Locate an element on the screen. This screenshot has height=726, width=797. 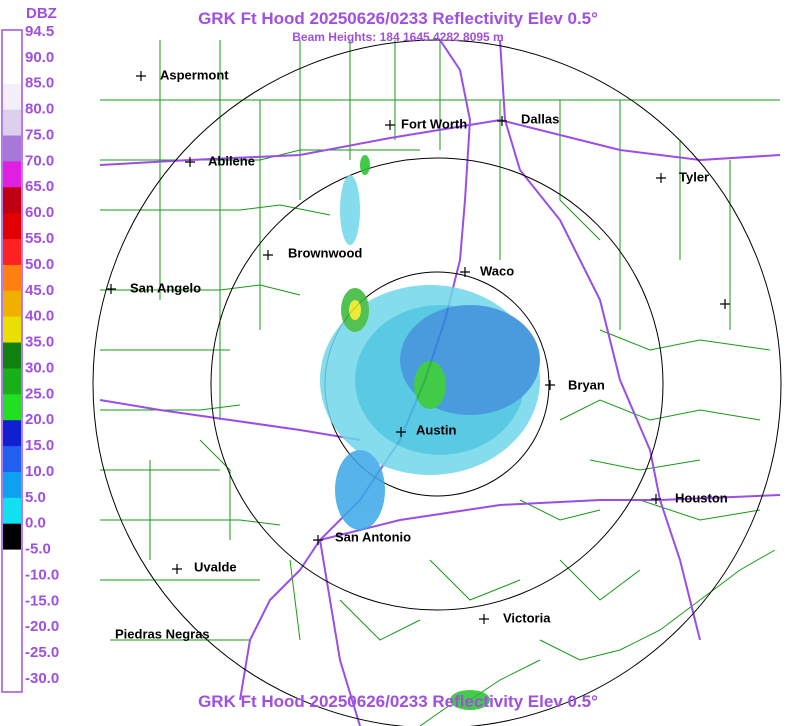
city-label: Bryan is located at coordinates (586, 384).